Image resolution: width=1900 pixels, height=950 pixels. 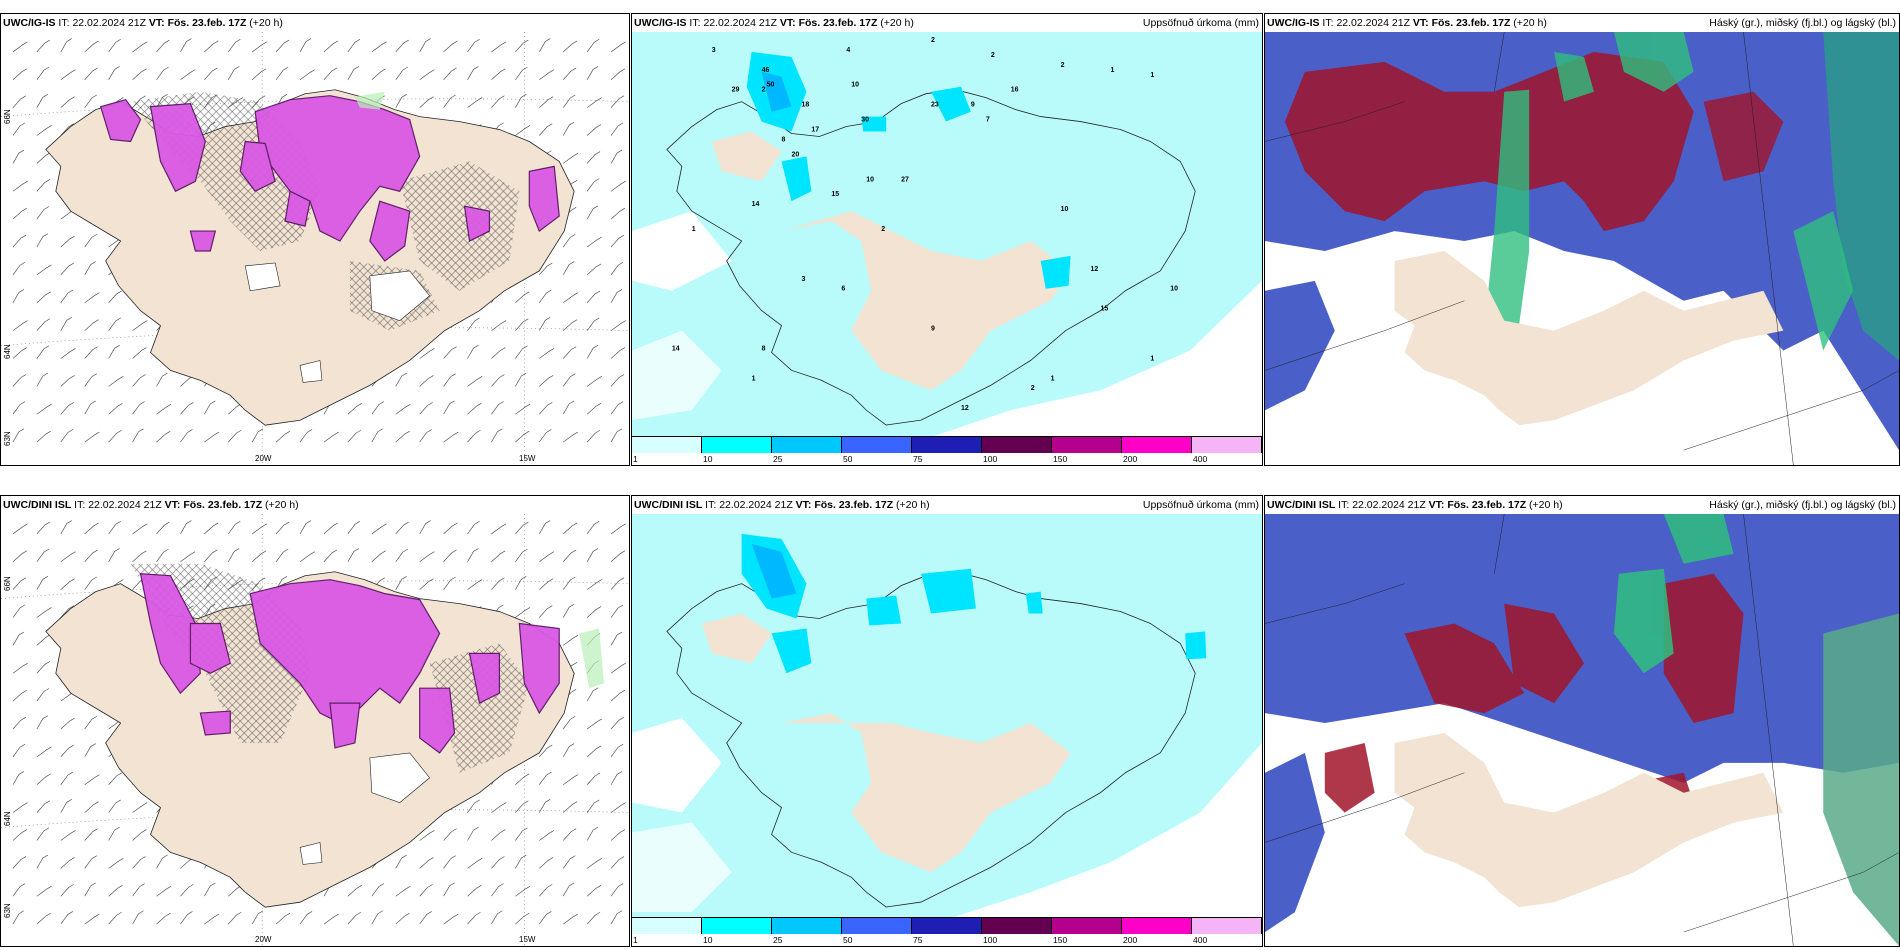 What do you see at coordinates (865, 120) in the screenshot?
I see `precip-value: 30` at bounding box center [865, 120].